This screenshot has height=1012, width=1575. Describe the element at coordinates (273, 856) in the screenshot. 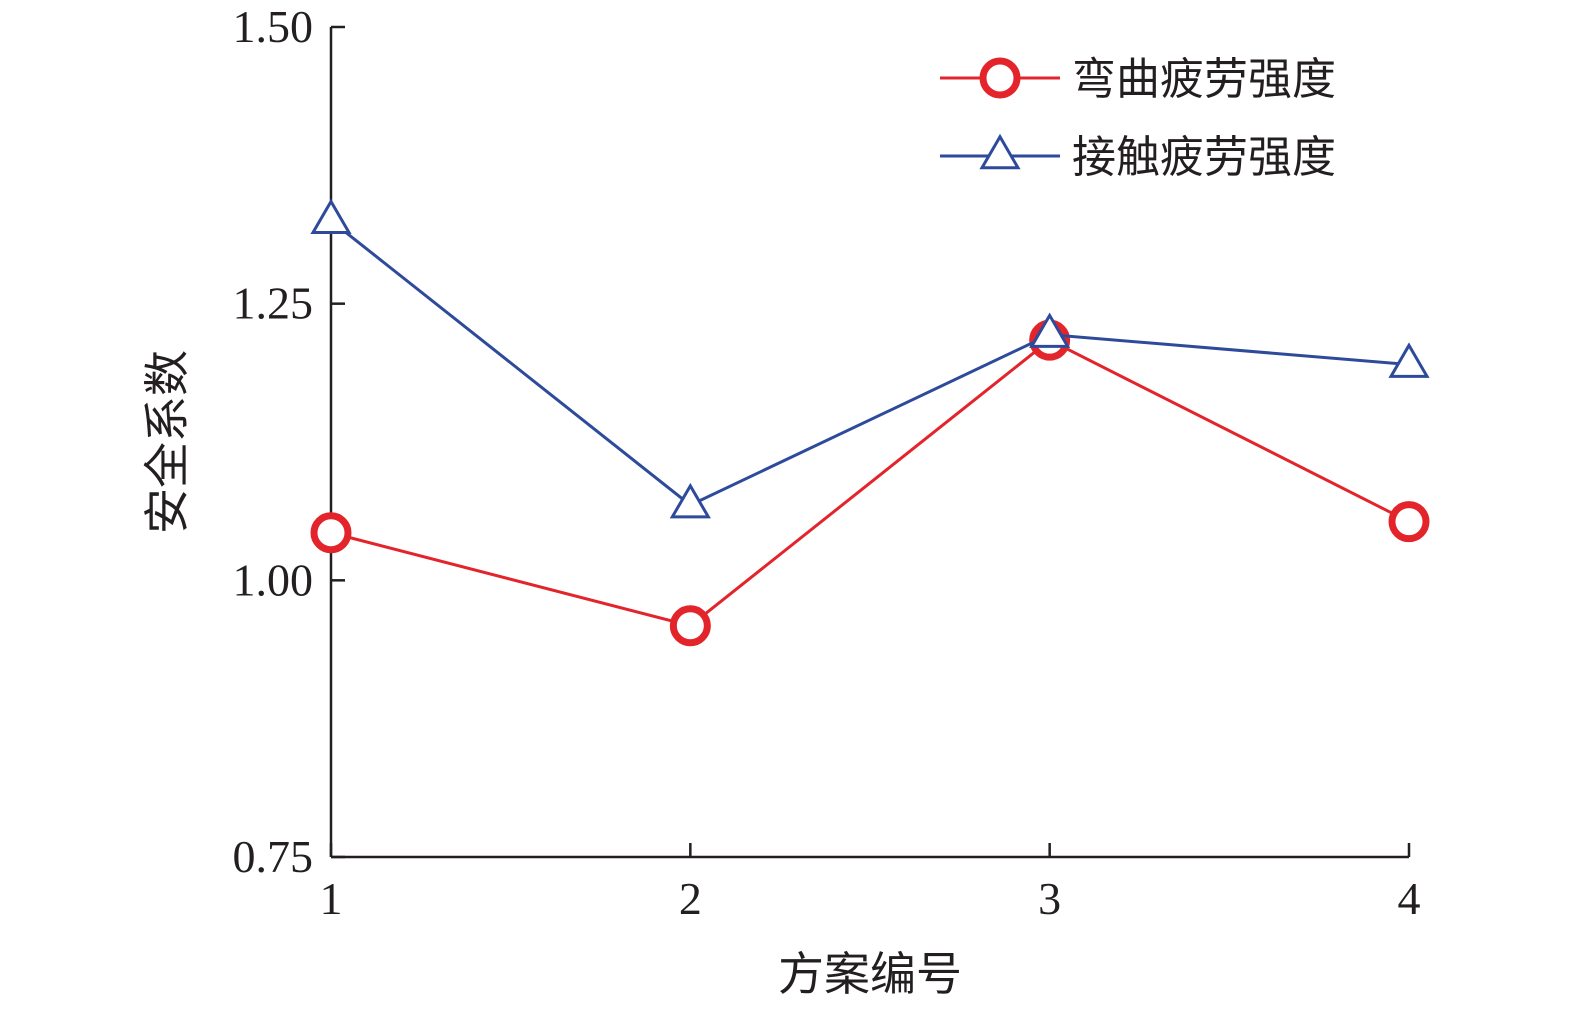

I see `y-tick-label: 0.75` at that location.